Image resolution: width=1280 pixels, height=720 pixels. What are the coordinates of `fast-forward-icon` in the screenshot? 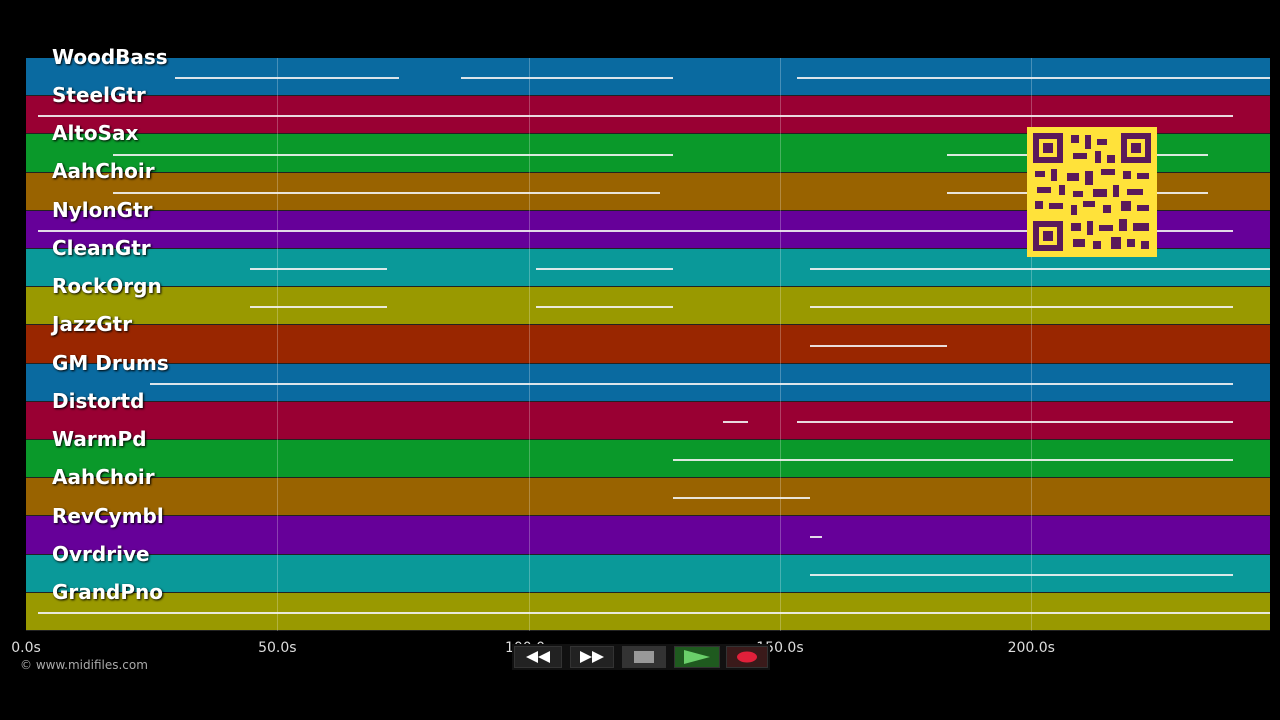 It's located at (592, 657).